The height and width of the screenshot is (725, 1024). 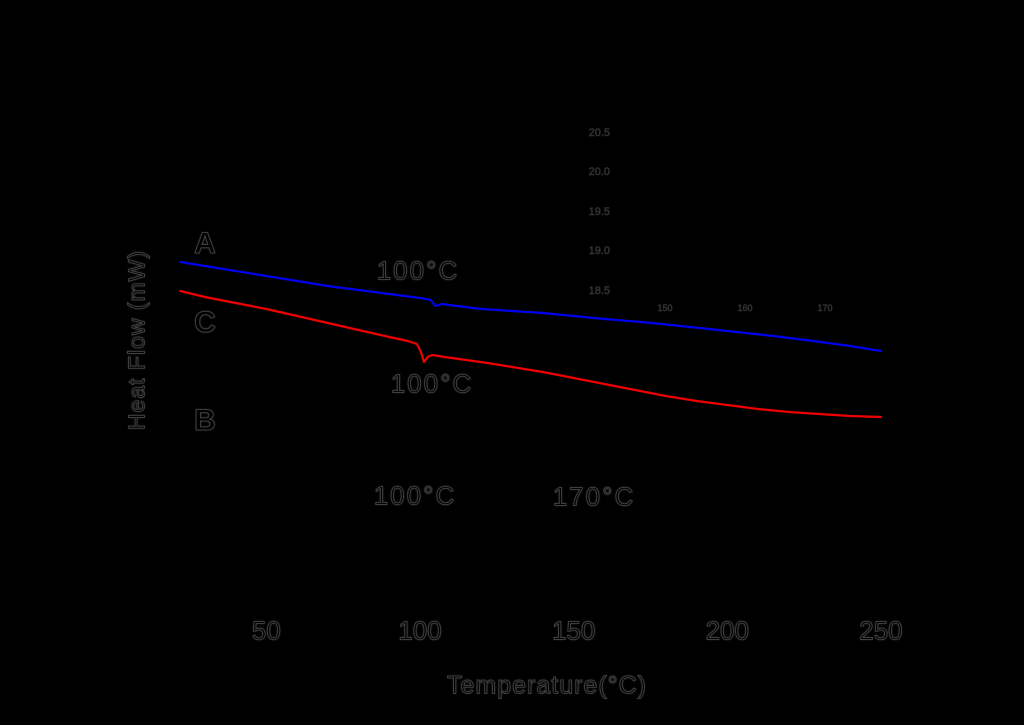 I want to click on curve-letter-B: B, so click(x=205, y=421).